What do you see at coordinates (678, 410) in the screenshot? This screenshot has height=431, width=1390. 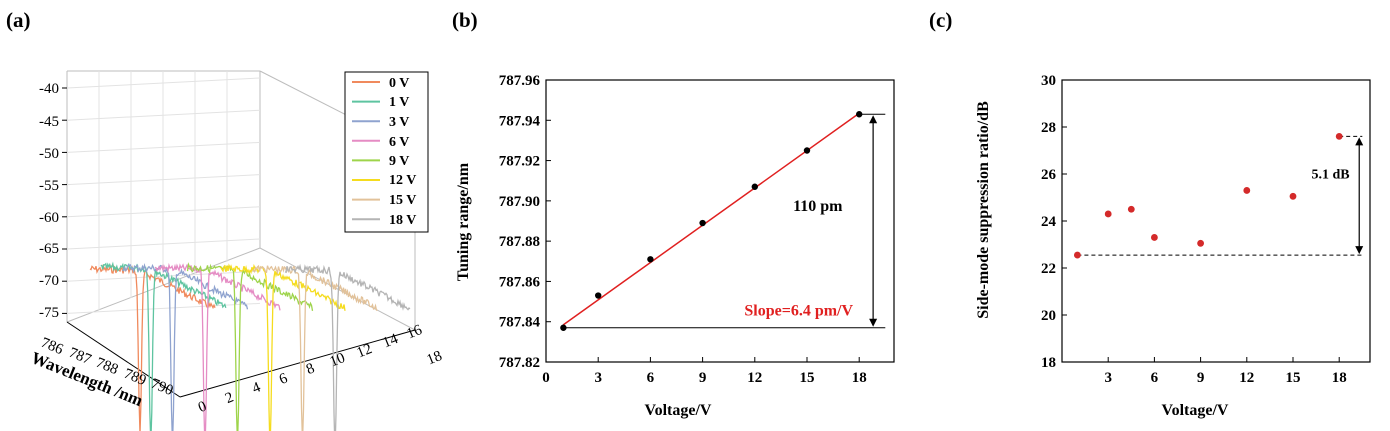 I see `x-axis-title: Voltage/V` at bounding box center [678, 410].